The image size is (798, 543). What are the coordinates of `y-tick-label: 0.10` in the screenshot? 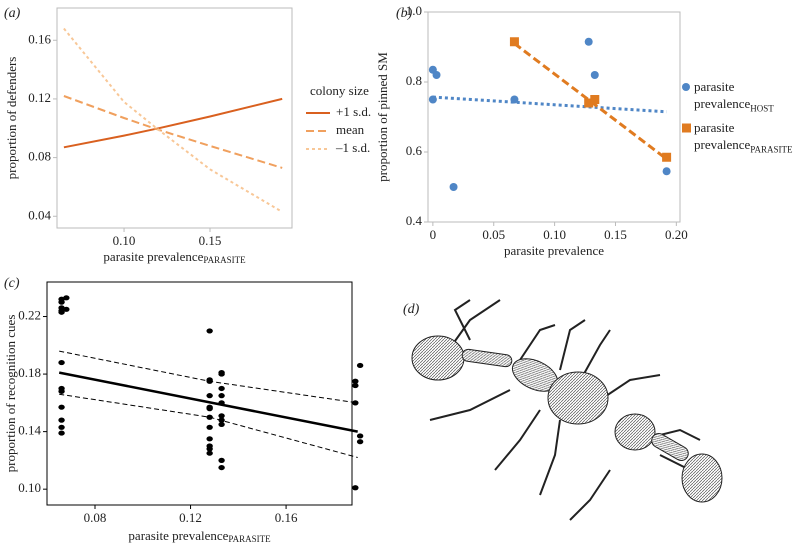 It's located at (29, 487).